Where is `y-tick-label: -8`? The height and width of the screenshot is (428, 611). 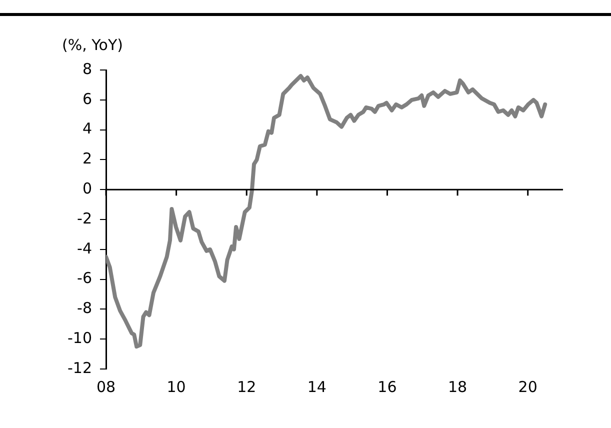
y-tick-label: -8 is located at coordinates (84, 308).